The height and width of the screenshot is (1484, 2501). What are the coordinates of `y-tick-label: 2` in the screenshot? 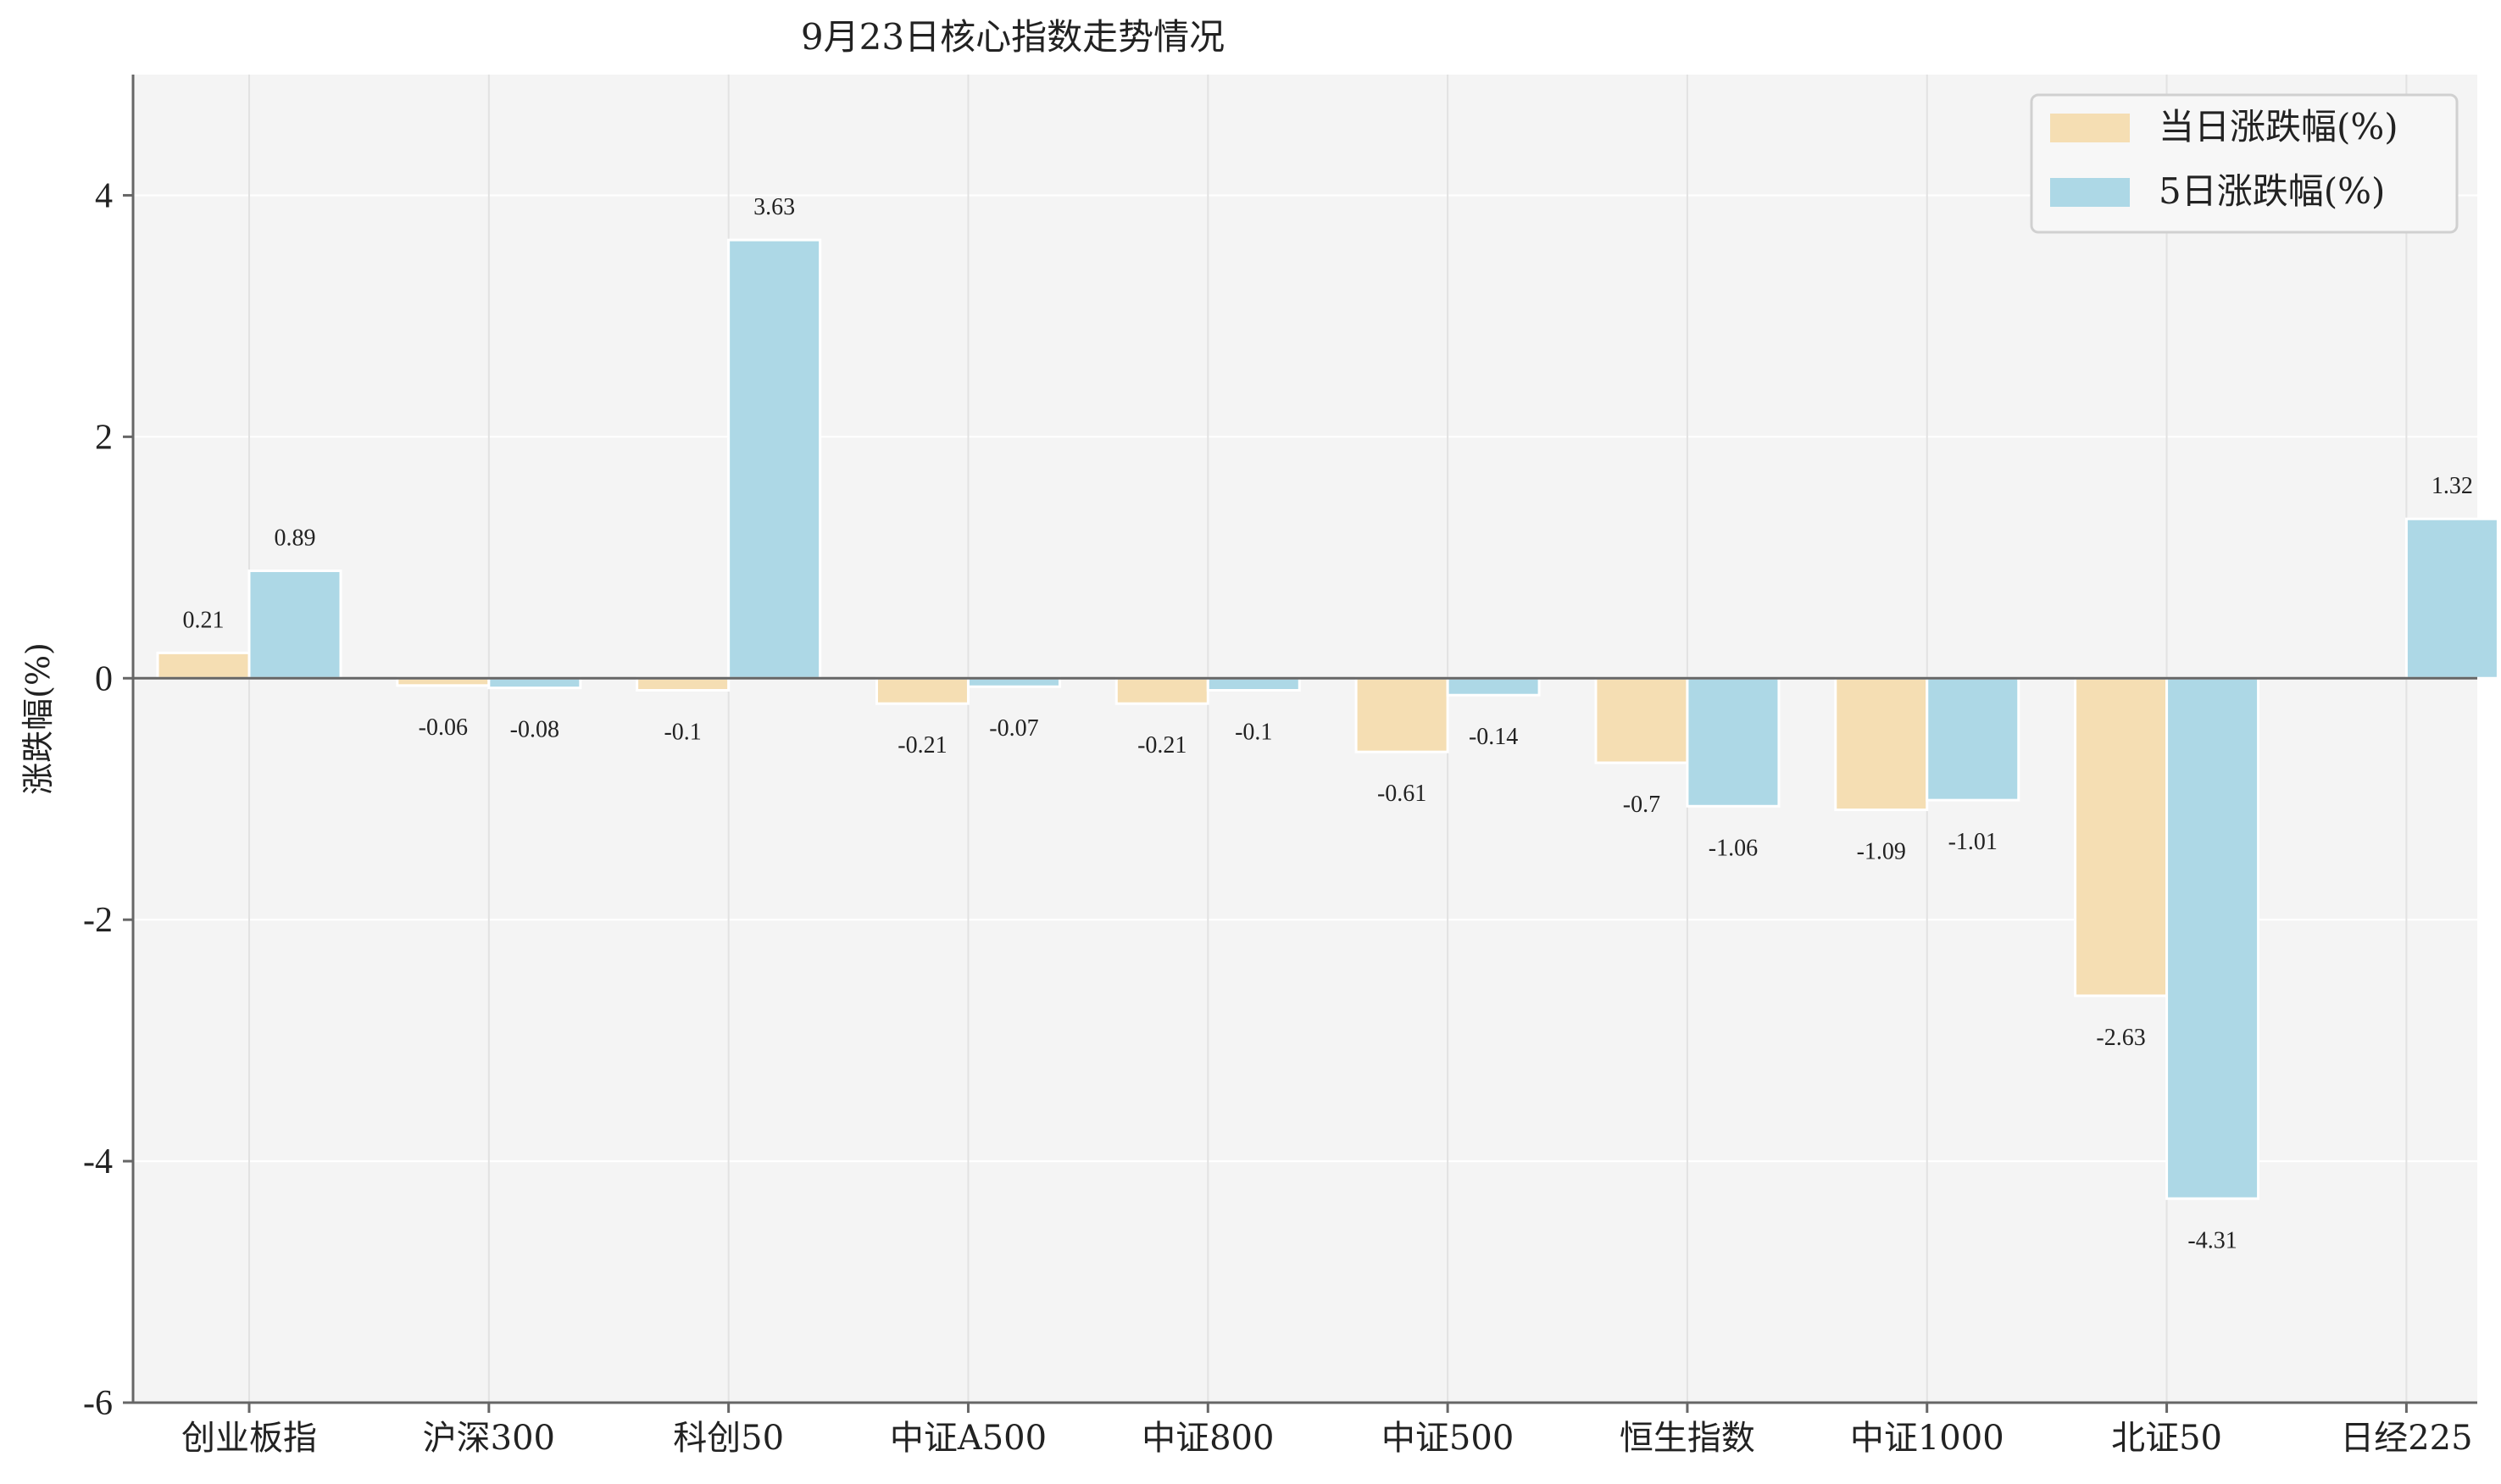 It's located at (104, 437).